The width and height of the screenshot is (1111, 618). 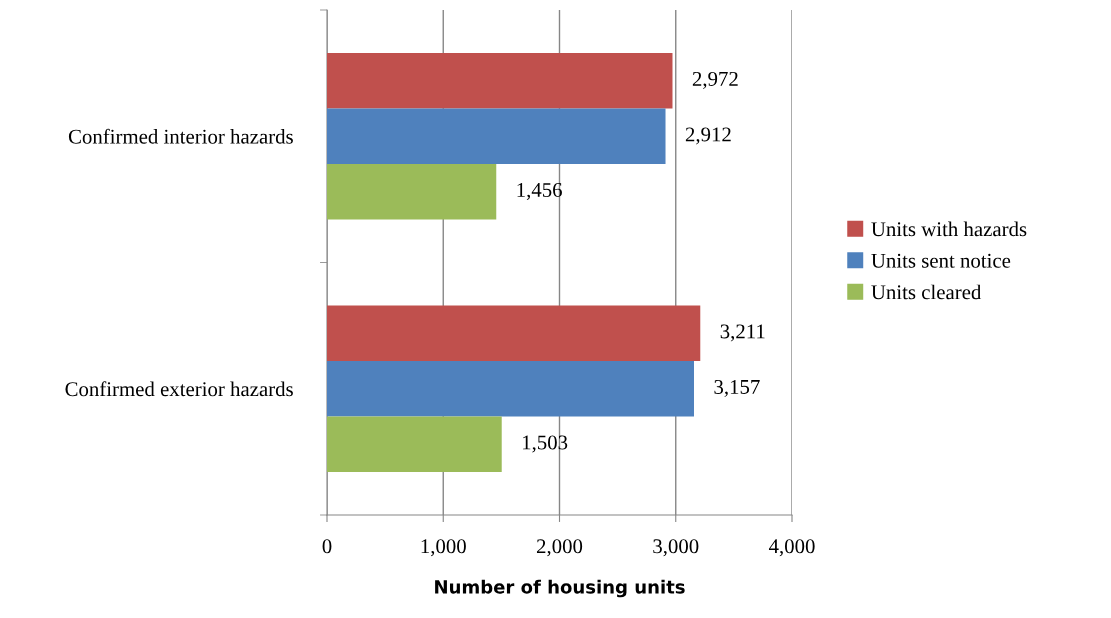 I want to click on x-tick-label: 3,000, so click(x=676, y=548).